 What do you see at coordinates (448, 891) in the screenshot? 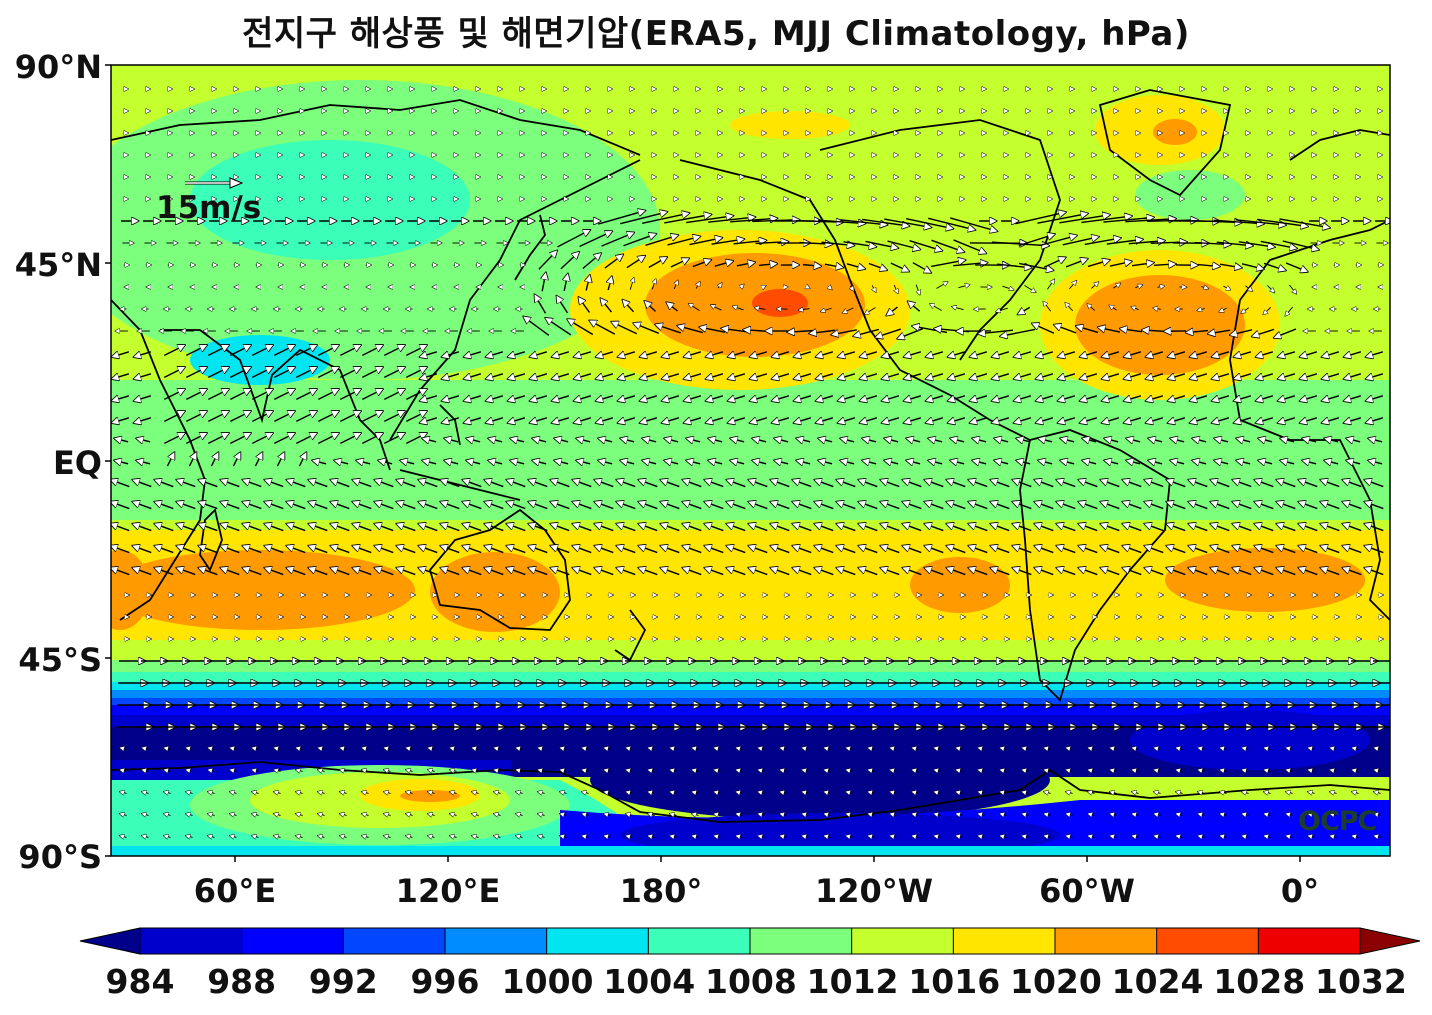
I see `lon-label-120e: 120°E` at bounding box center [448, 891].